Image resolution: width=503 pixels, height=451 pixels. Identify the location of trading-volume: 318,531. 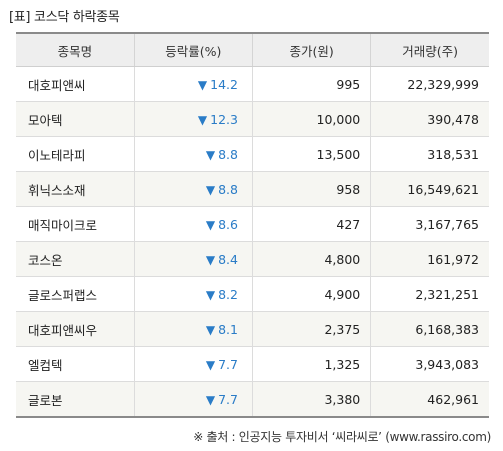
(429, 154).